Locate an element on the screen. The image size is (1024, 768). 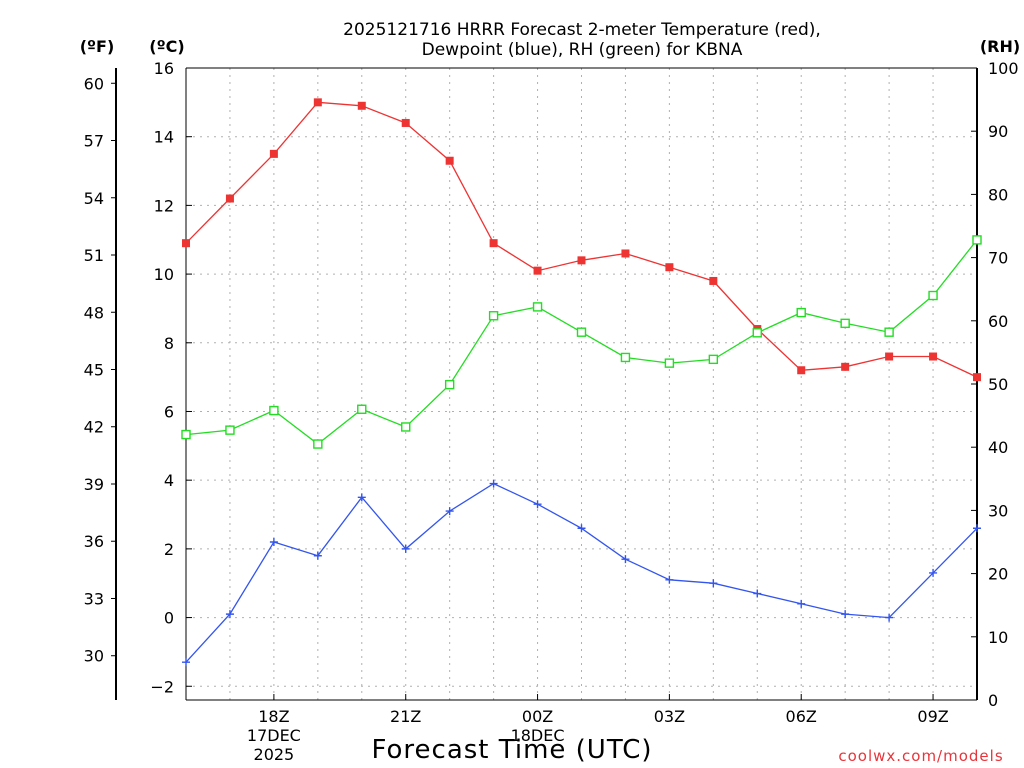
x-tick-label: 06Z is located at coordinates (801, 716).